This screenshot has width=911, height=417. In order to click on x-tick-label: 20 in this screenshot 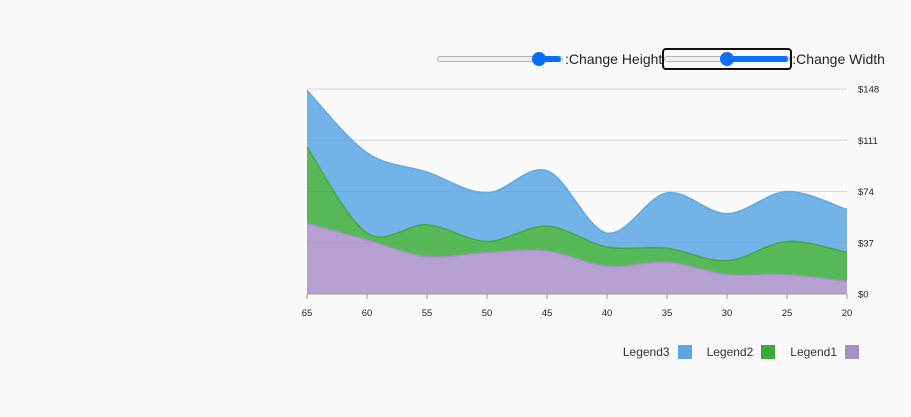, I will do `click(847, 313)`.